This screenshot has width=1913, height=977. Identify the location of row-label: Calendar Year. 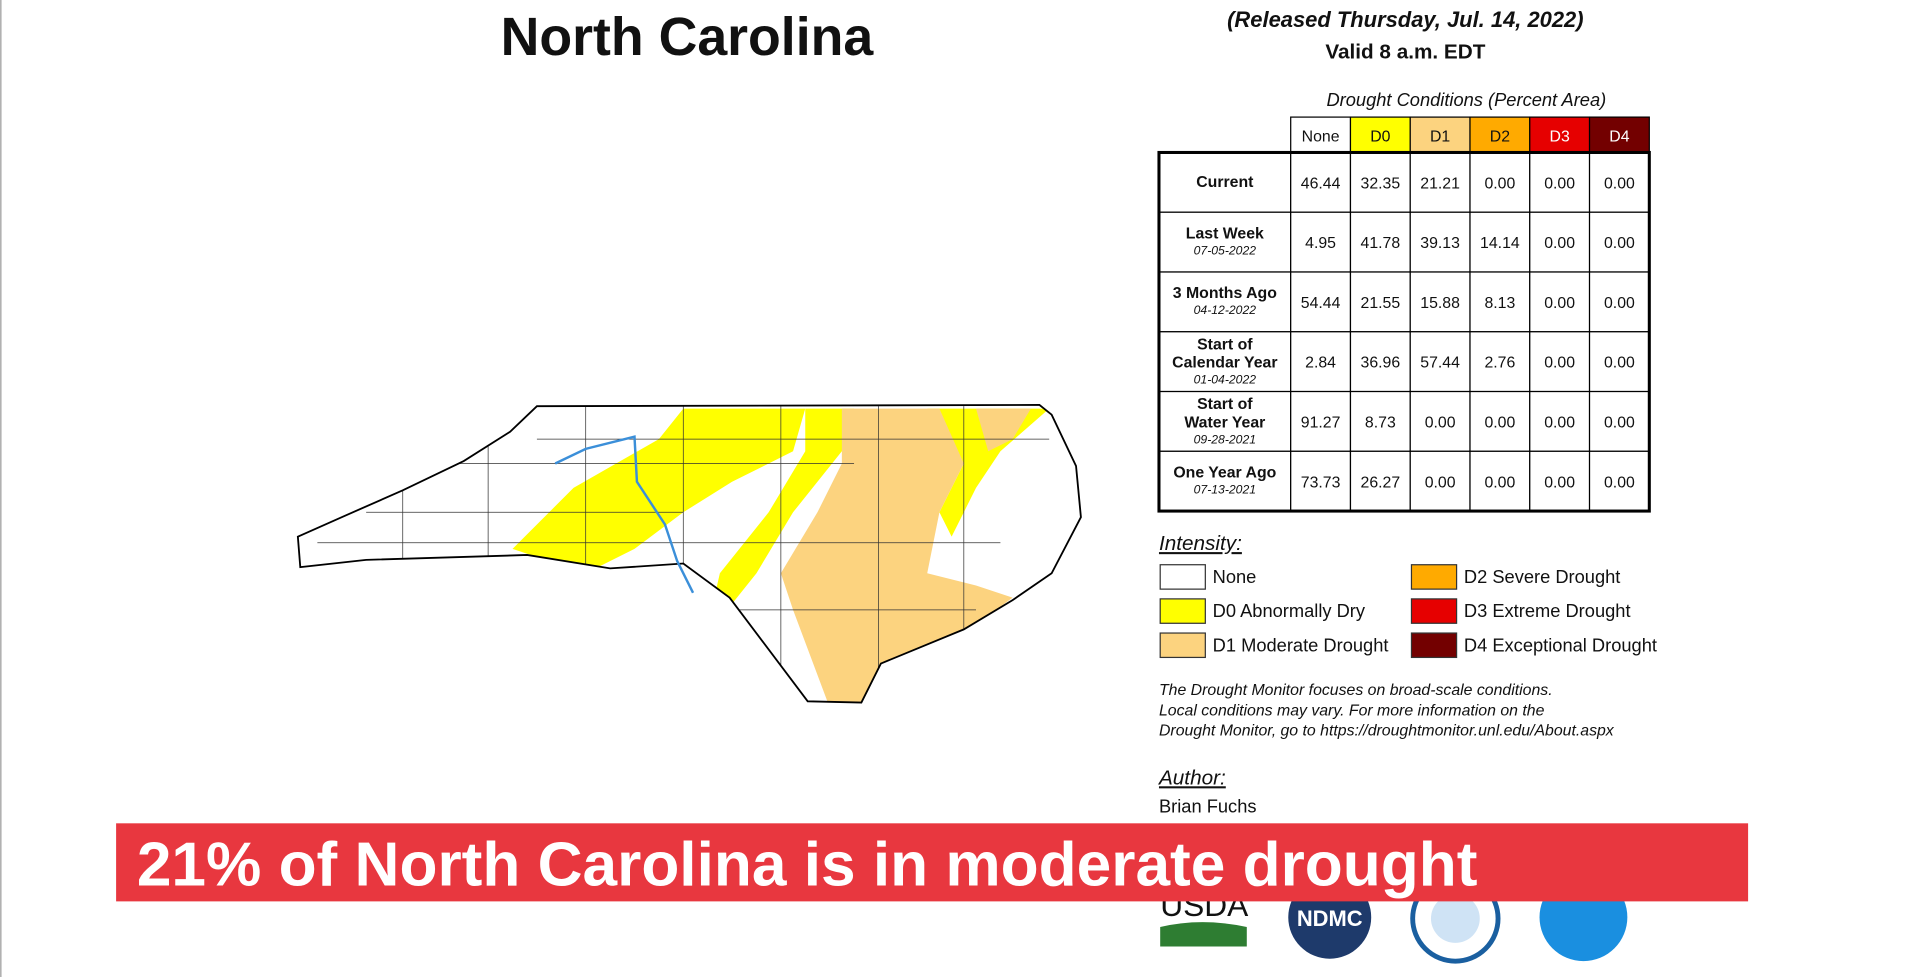
(1224, 363).